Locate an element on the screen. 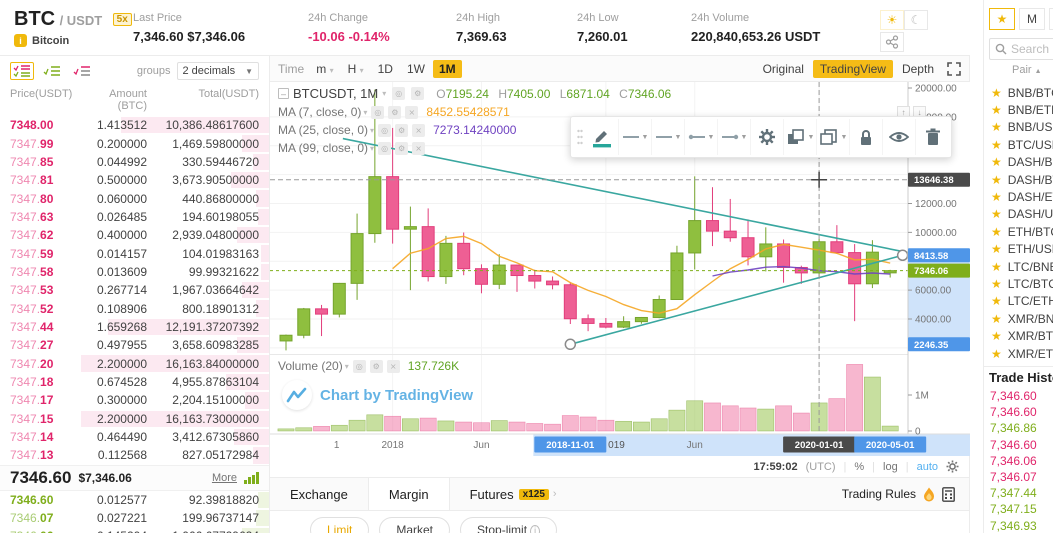 The image size is (1053, 533). pair-list-item: ★ LTC/BNB is located at coordinates (1018, 266).